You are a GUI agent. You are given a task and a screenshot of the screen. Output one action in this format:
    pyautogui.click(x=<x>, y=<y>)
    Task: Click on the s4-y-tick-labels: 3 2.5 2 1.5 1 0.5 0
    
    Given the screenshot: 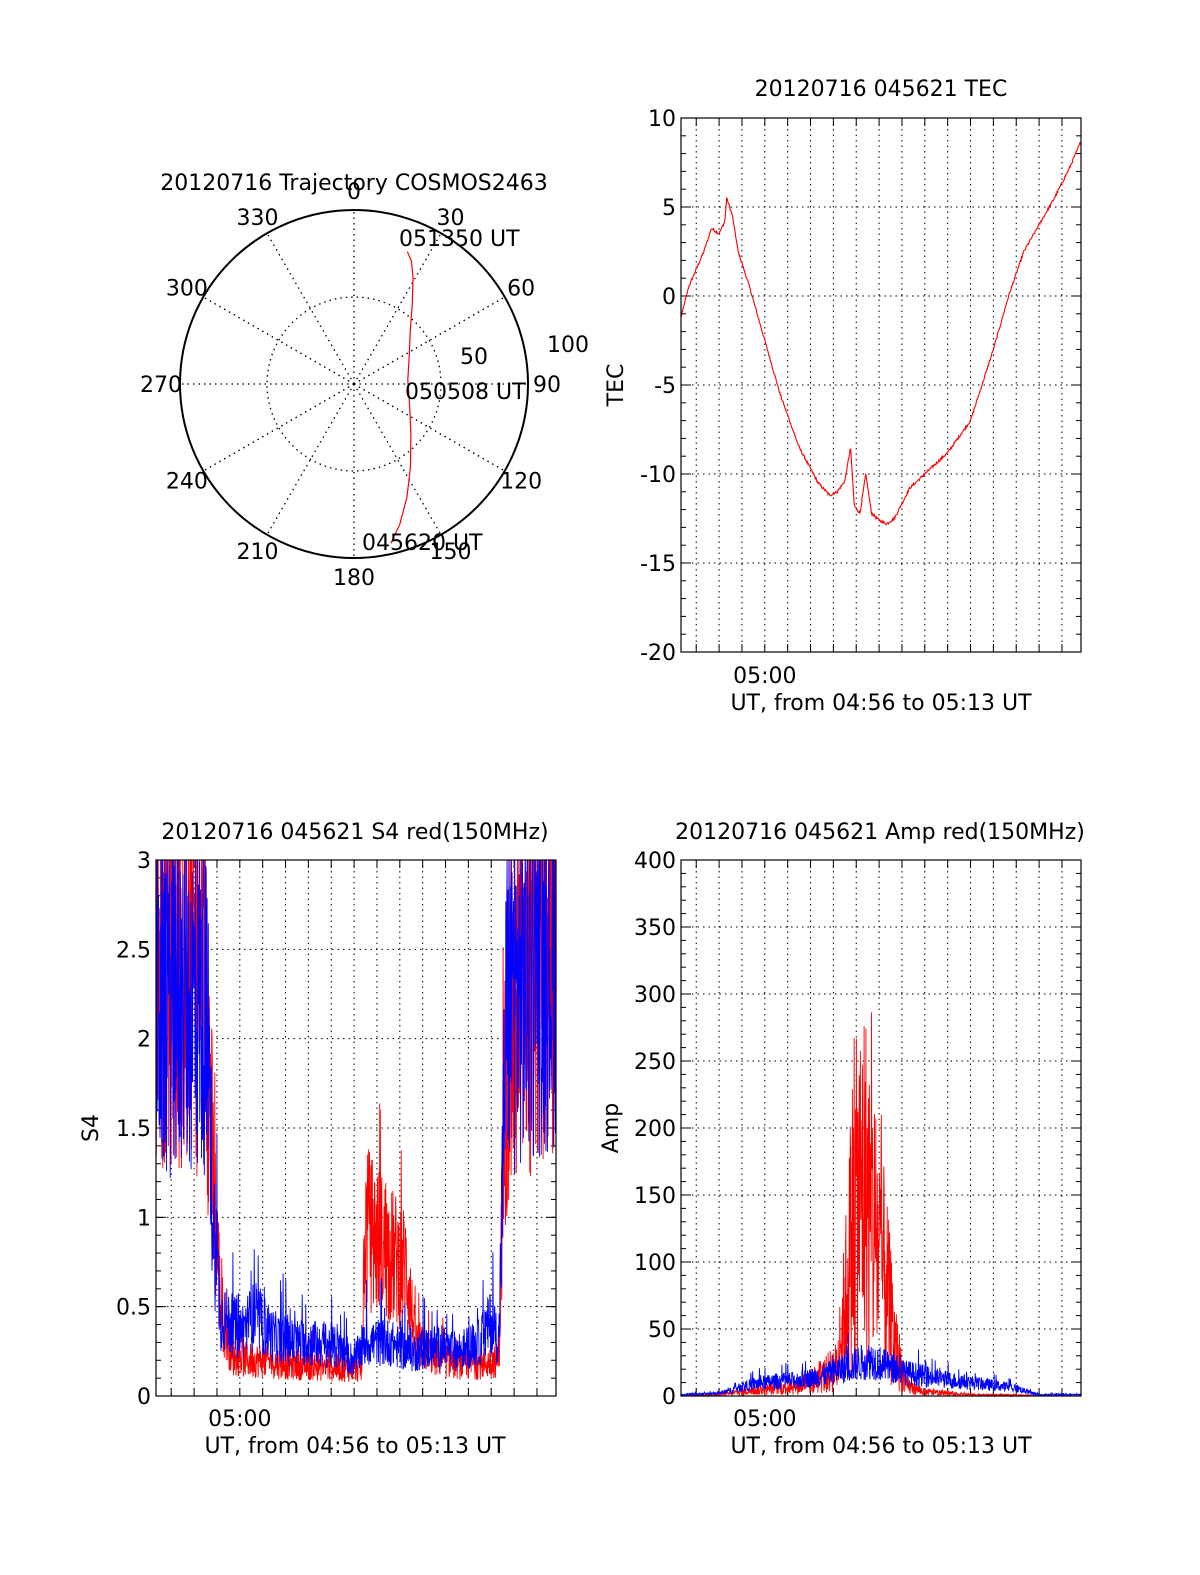 What is the action you would take?
    pyautogui.click(x=133, y=1129)
    